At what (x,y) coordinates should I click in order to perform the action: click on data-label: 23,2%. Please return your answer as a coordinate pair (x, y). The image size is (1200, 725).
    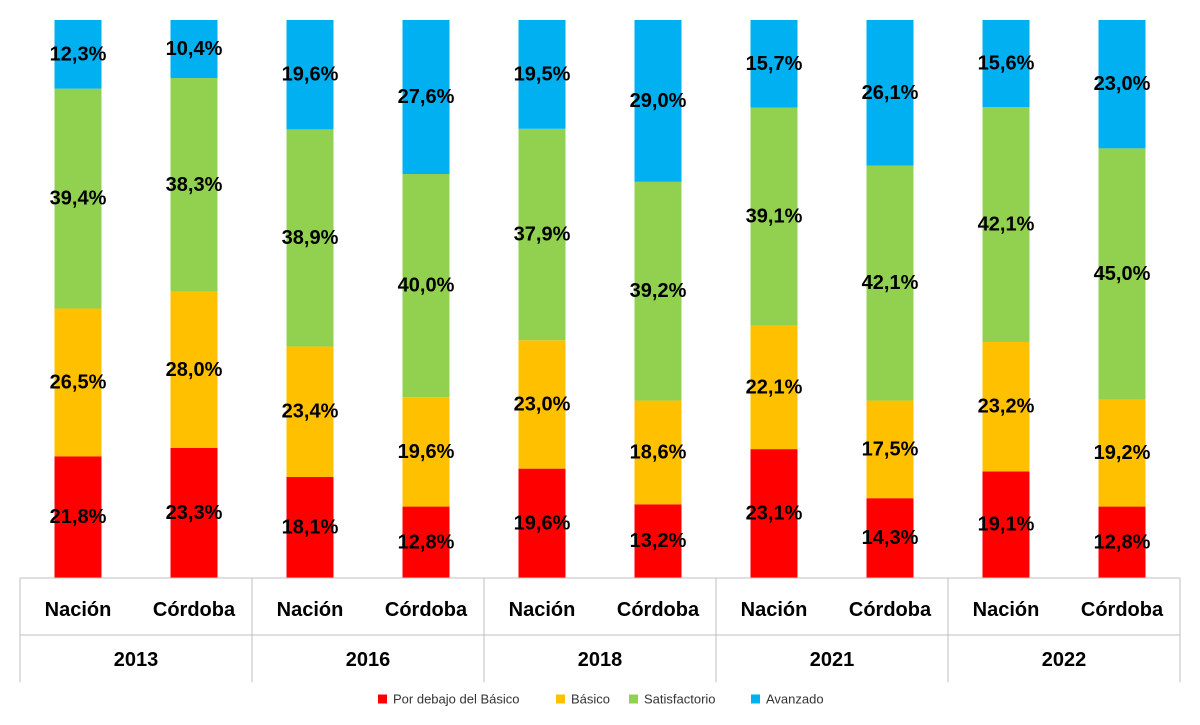
    Looking at the image, I should click on (1006, 407).